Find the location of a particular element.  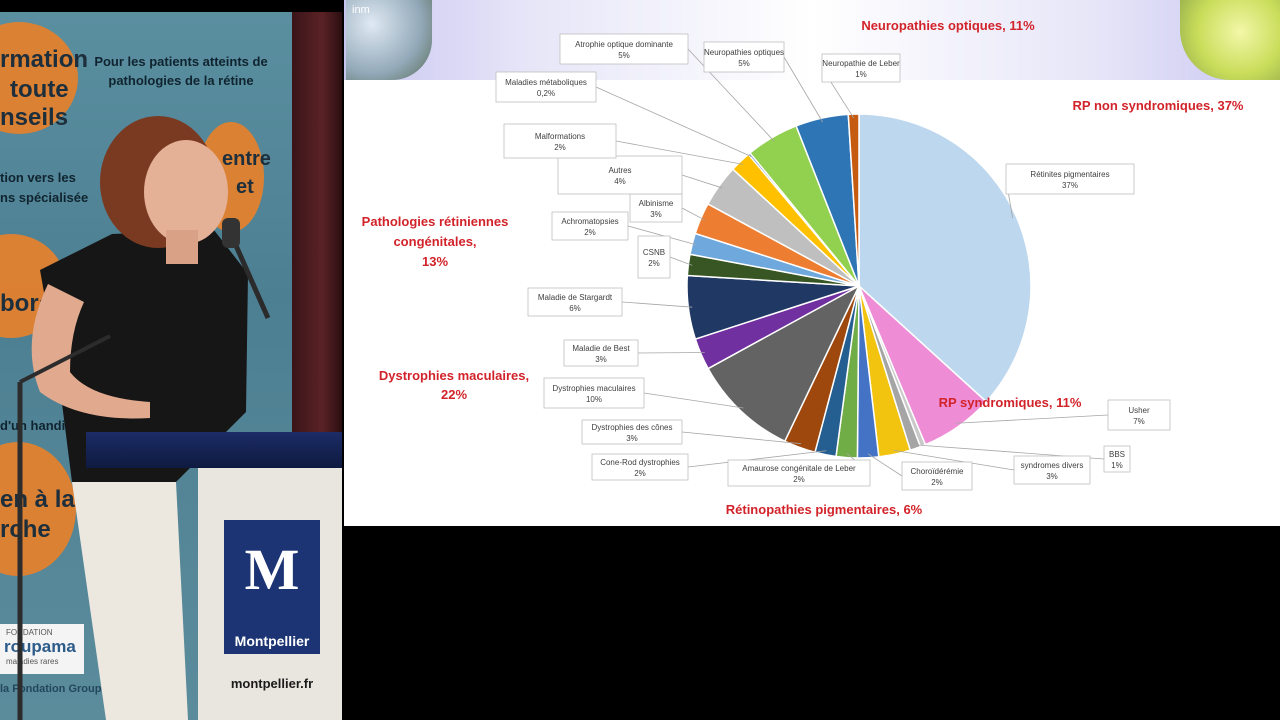

slice-name-label: Atrophie optique dominante is located at coordinates (624, 44).